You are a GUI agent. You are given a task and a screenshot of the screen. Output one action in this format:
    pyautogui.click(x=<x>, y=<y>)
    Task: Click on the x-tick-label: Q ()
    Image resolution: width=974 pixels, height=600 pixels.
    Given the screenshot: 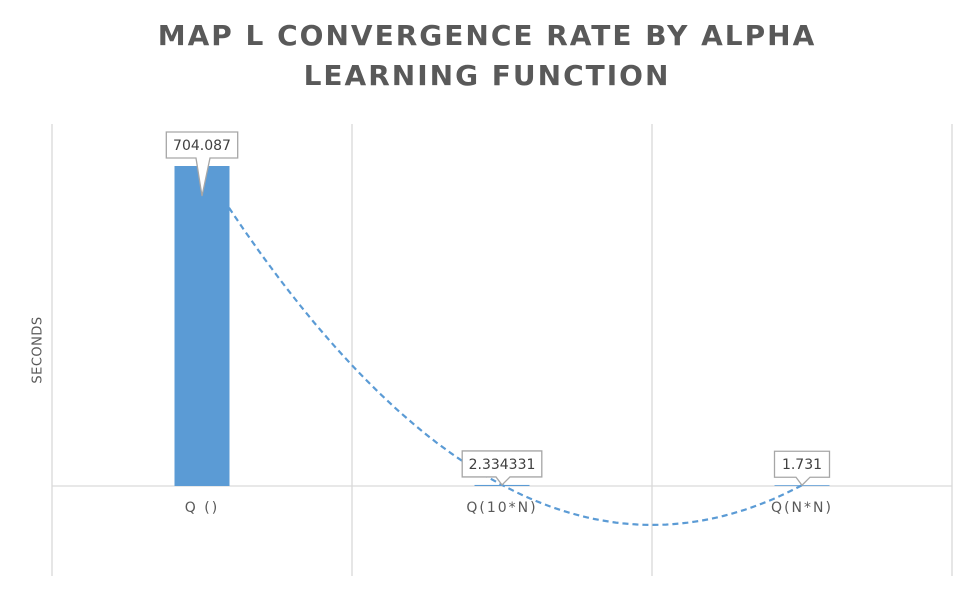 What is the action you would take?
    pyautogui.click(x=202, y=508)
    